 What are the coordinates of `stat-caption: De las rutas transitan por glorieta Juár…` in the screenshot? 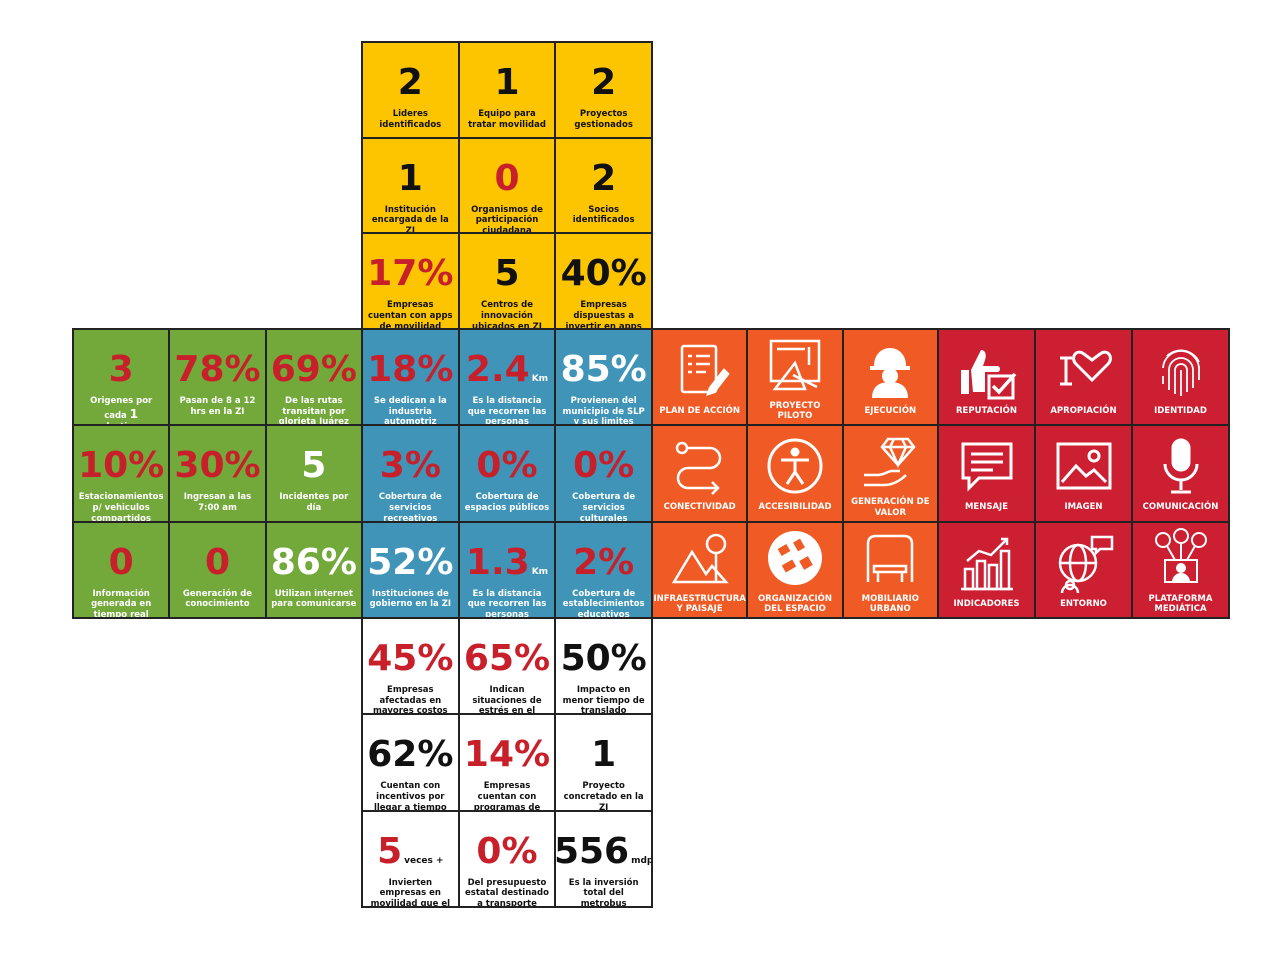 It's located at (313, 411).